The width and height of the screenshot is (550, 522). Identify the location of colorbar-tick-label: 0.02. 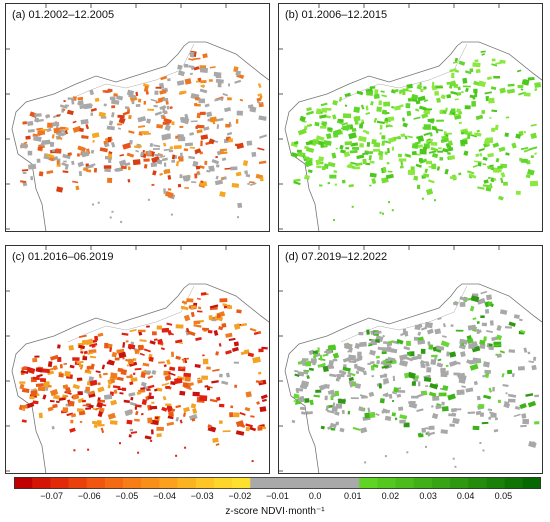
(390, 496).